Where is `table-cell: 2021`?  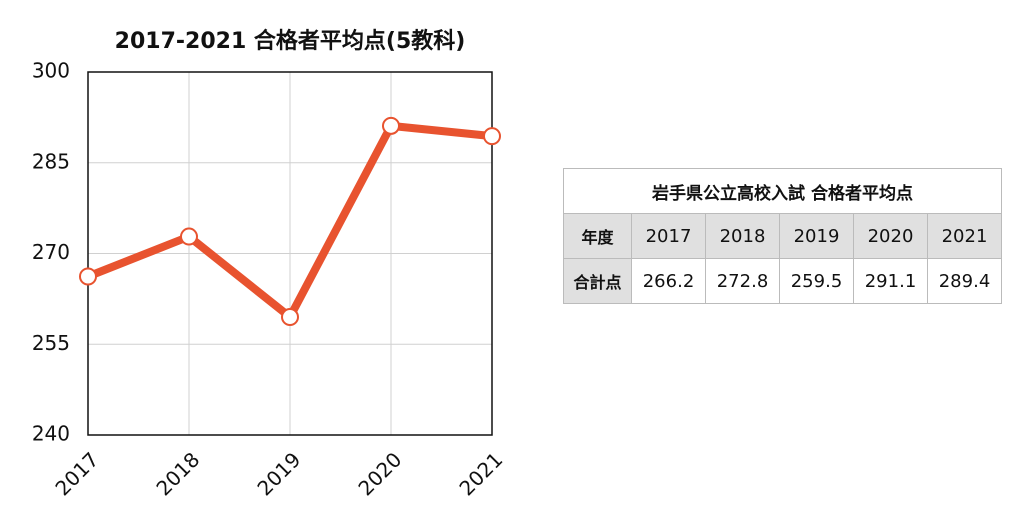
table-cell: 2021 is located at coordinates (964, 236).